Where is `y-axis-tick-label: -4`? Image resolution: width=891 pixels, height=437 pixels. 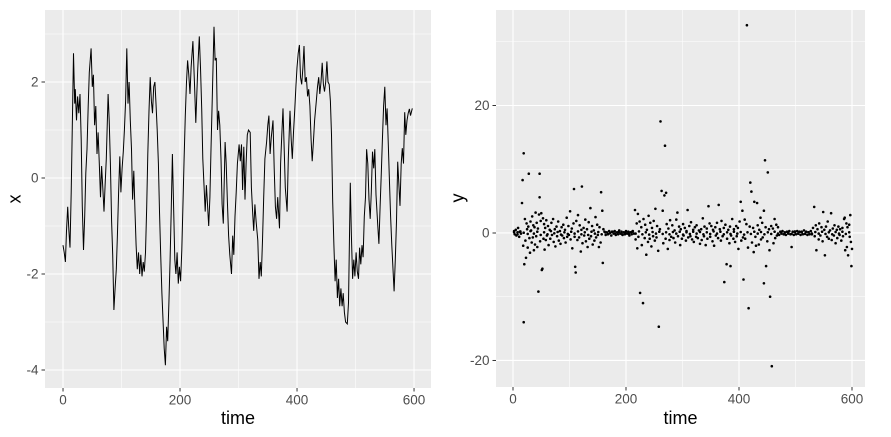 y-axis-tick-label: -4 is located at coordinates (32, 370).